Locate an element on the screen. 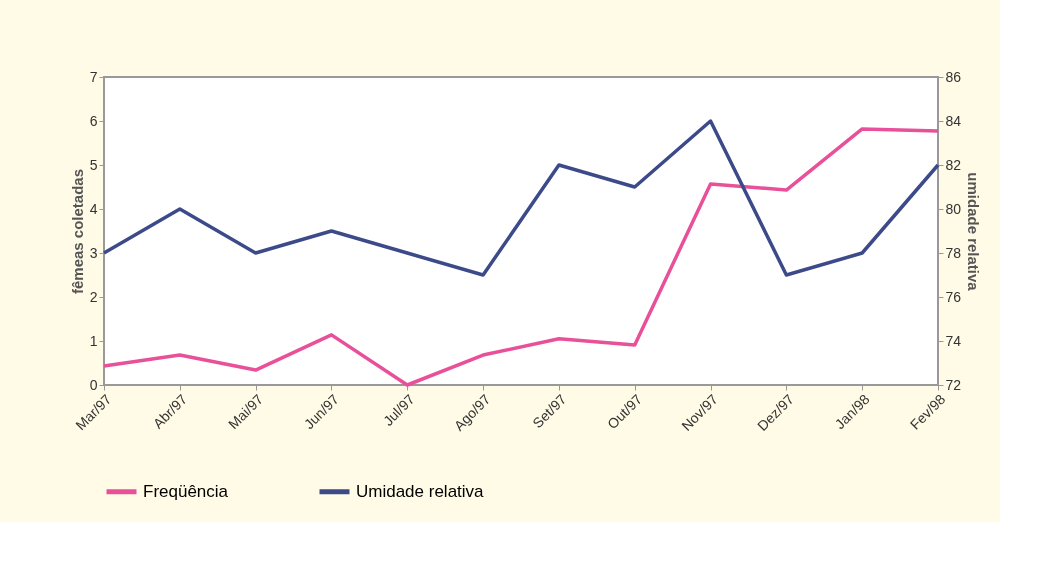 This screenshot has width=1061, height=568. y-tick-label: 4 is located at coordinates (93, 208).